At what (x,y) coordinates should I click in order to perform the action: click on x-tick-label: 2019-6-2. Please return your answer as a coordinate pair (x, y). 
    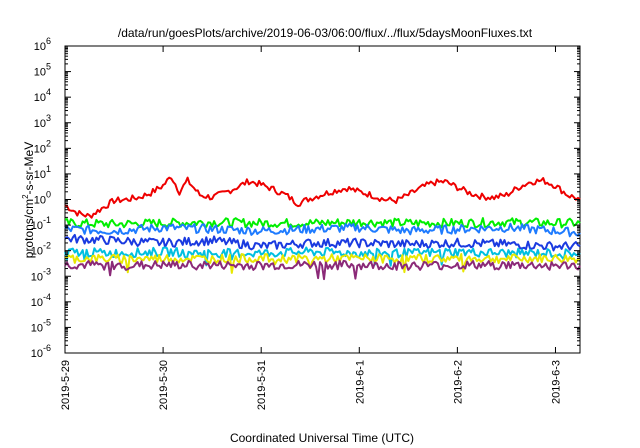
    Looking at the image, I should click on (458, 382).